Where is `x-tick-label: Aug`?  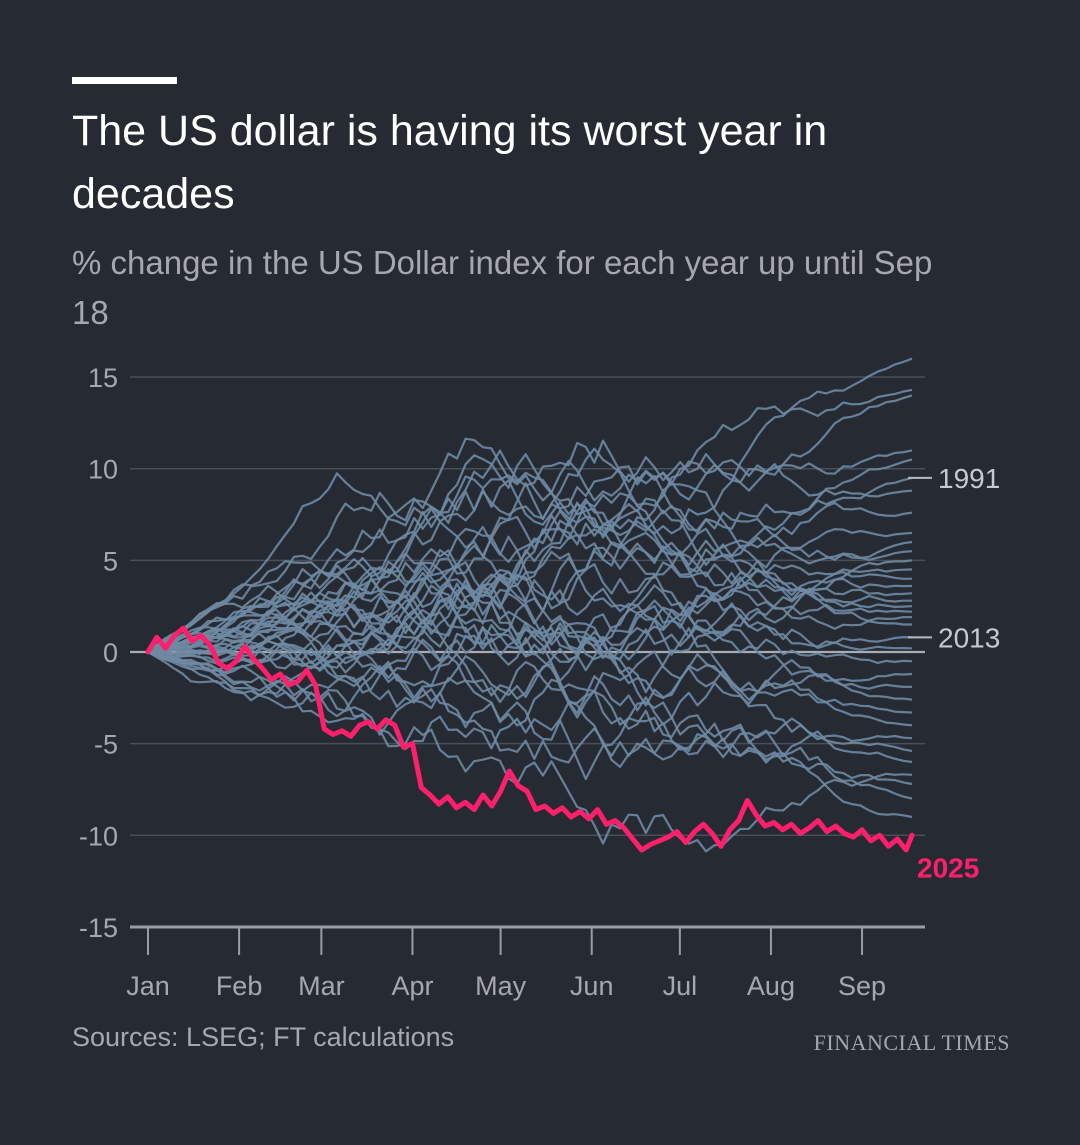 x-tick-label: Aug is located at coordinates (771, 986).